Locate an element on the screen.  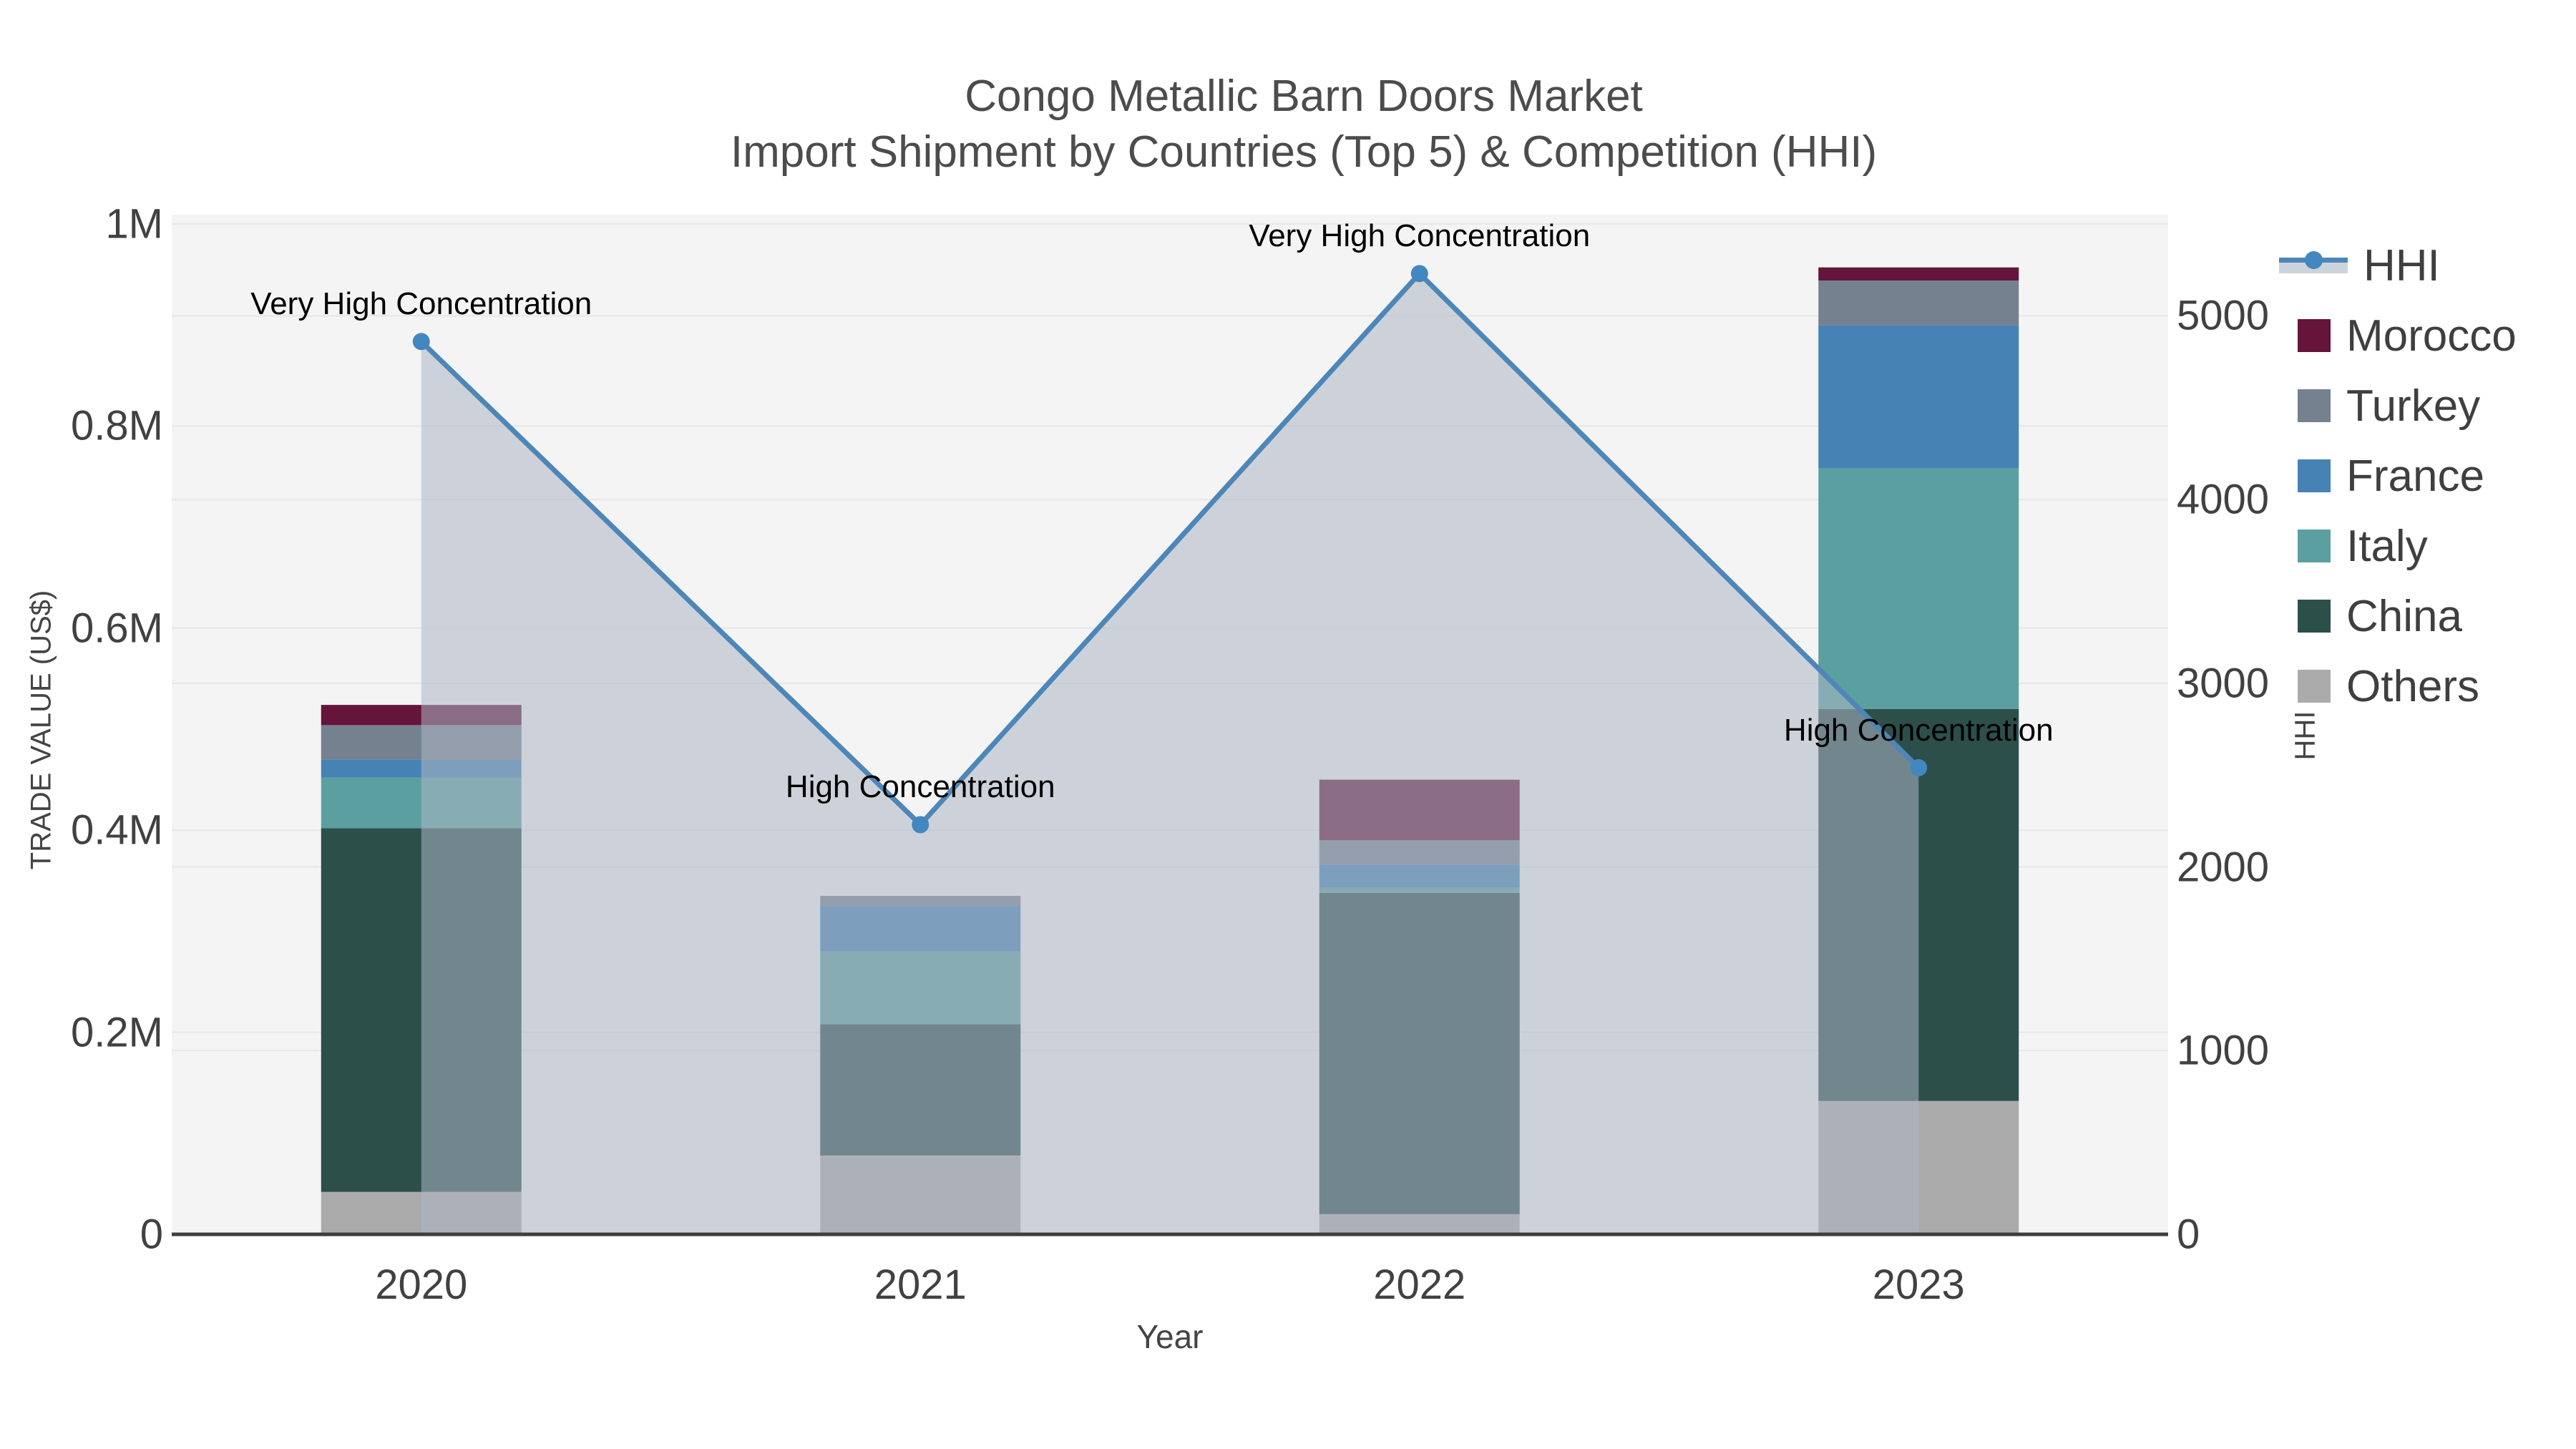
legend-swatch-others is located at coordinates (2314, 686).